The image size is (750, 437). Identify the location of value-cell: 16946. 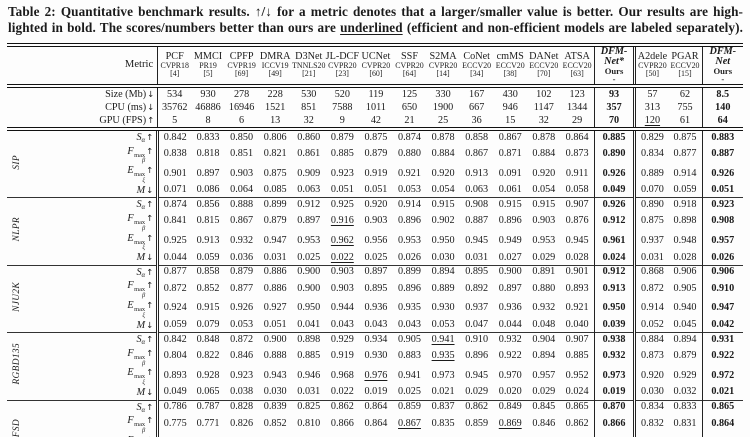
(241, 107).